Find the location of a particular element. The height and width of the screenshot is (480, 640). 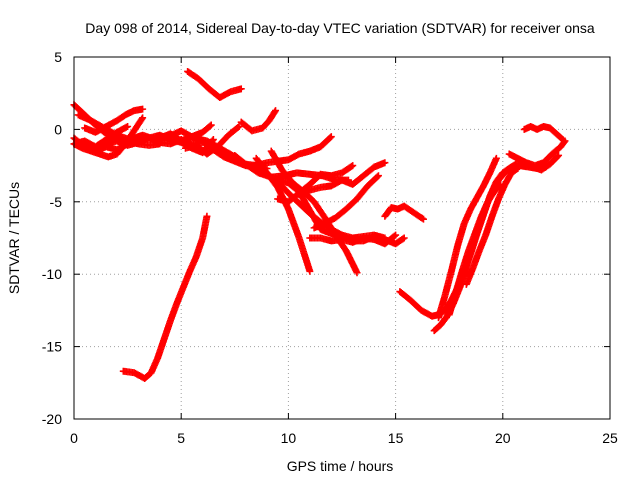

y-tick-label: 5 is located at coordinates (58, 57).